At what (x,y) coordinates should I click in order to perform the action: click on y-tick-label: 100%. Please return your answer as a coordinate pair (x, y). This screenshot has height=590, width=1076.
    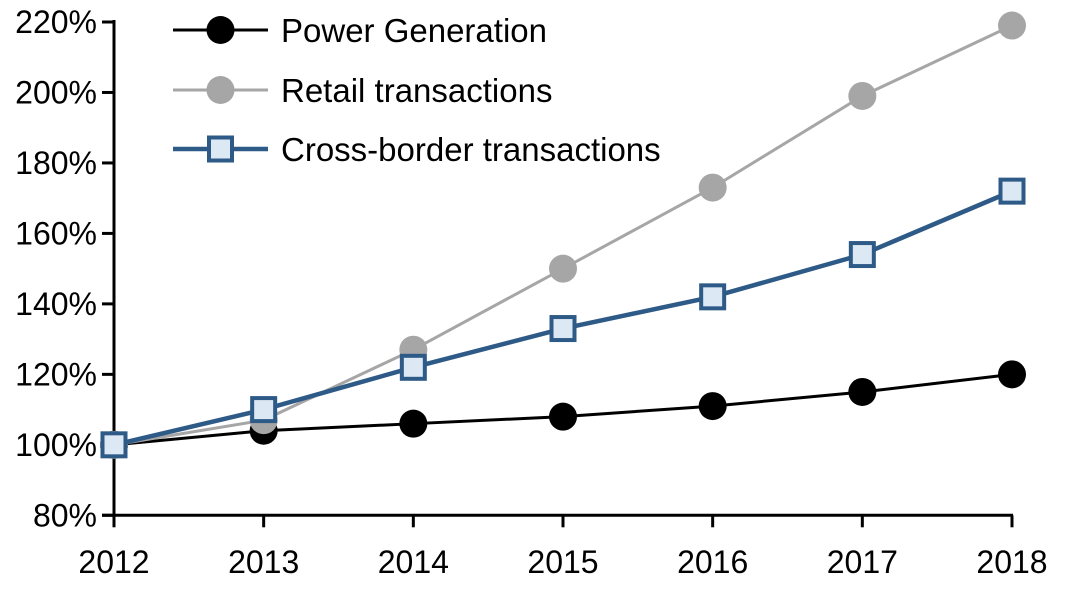
    Looking at the image, I should click on (56, 445).